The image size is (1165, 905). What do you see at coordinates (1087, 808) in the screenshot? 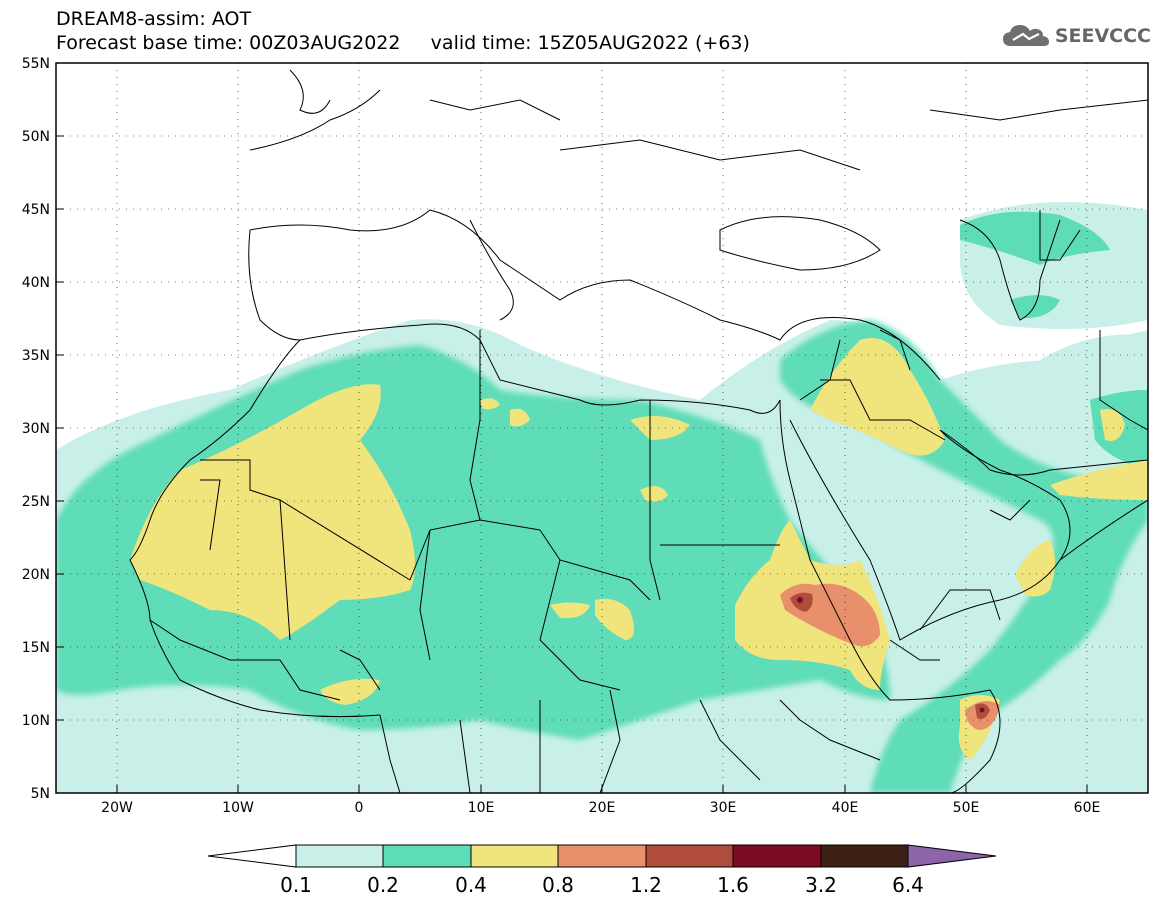
I see `lon-label-60e: 60E` at bounding box center [1087, 808].